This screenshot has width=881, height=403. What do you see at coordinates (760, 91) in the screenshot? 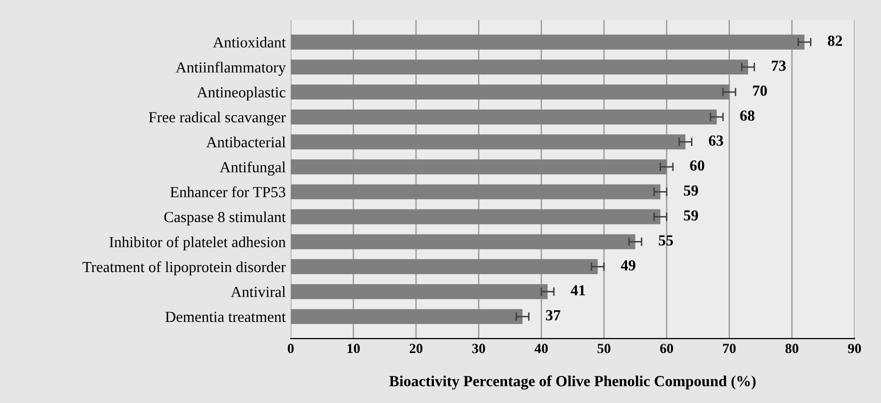
I see `data-label: 70` at bounding box center [760, 91].